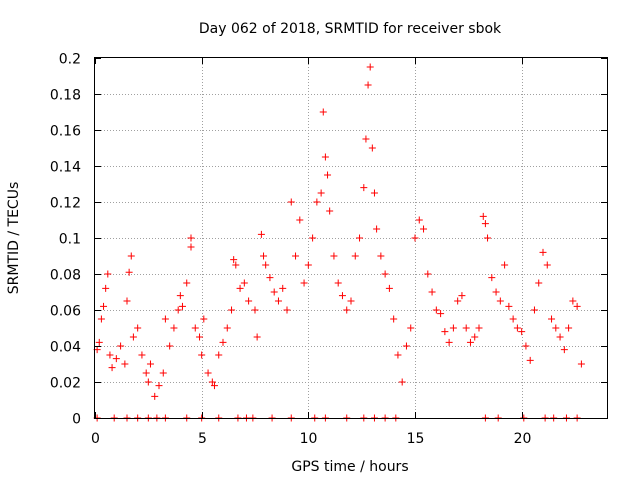 The image size is (640, 480). I want to click on y-tick-label: 0.06, so click(65, 312).